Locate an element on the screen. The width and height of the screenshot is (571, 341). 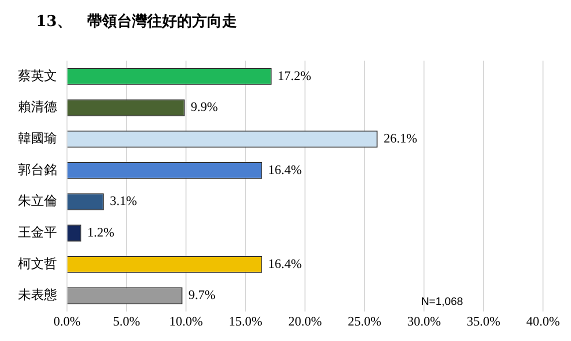
data-label: 9.9% is located at coordinates (204, 106).